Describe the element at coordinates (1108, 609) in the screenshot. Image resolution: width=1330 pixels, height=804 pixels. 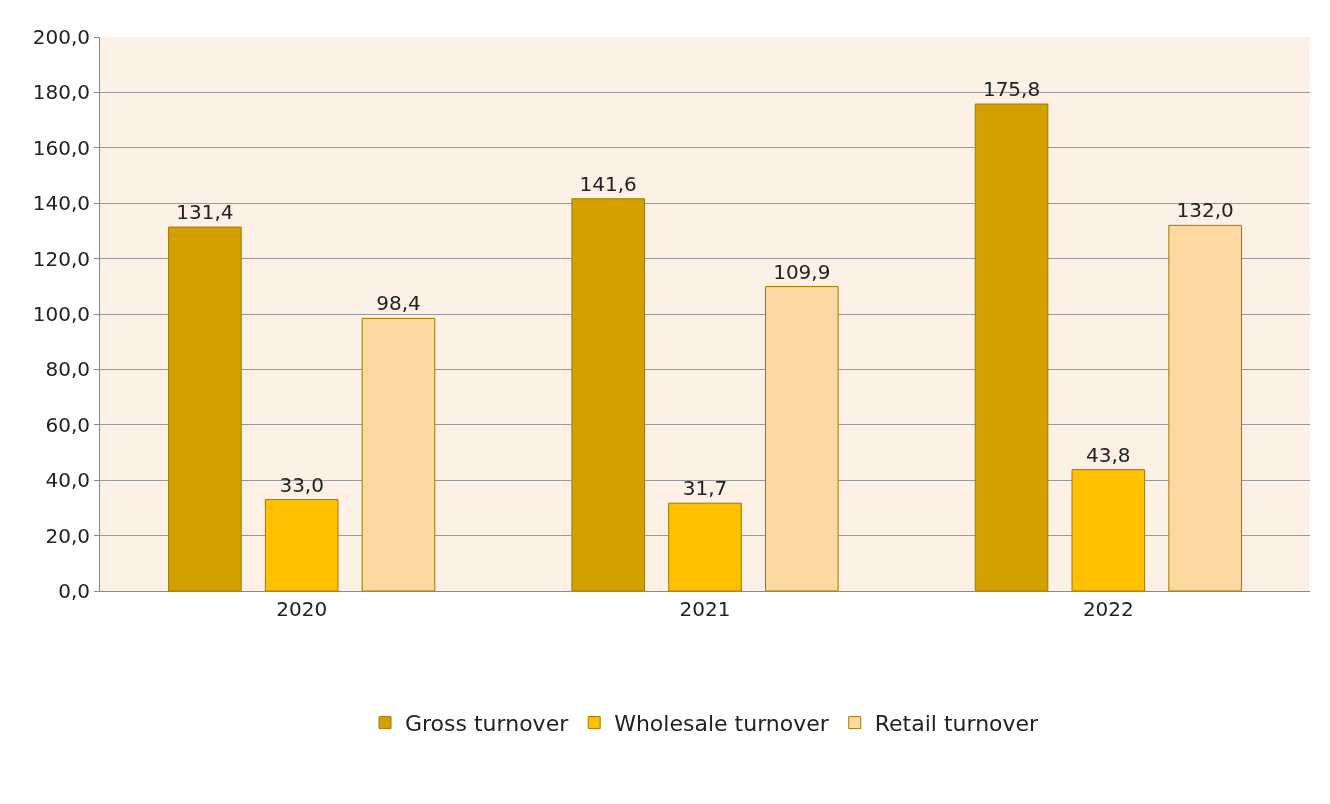
I see `x-tick-label: 2022` at that location.